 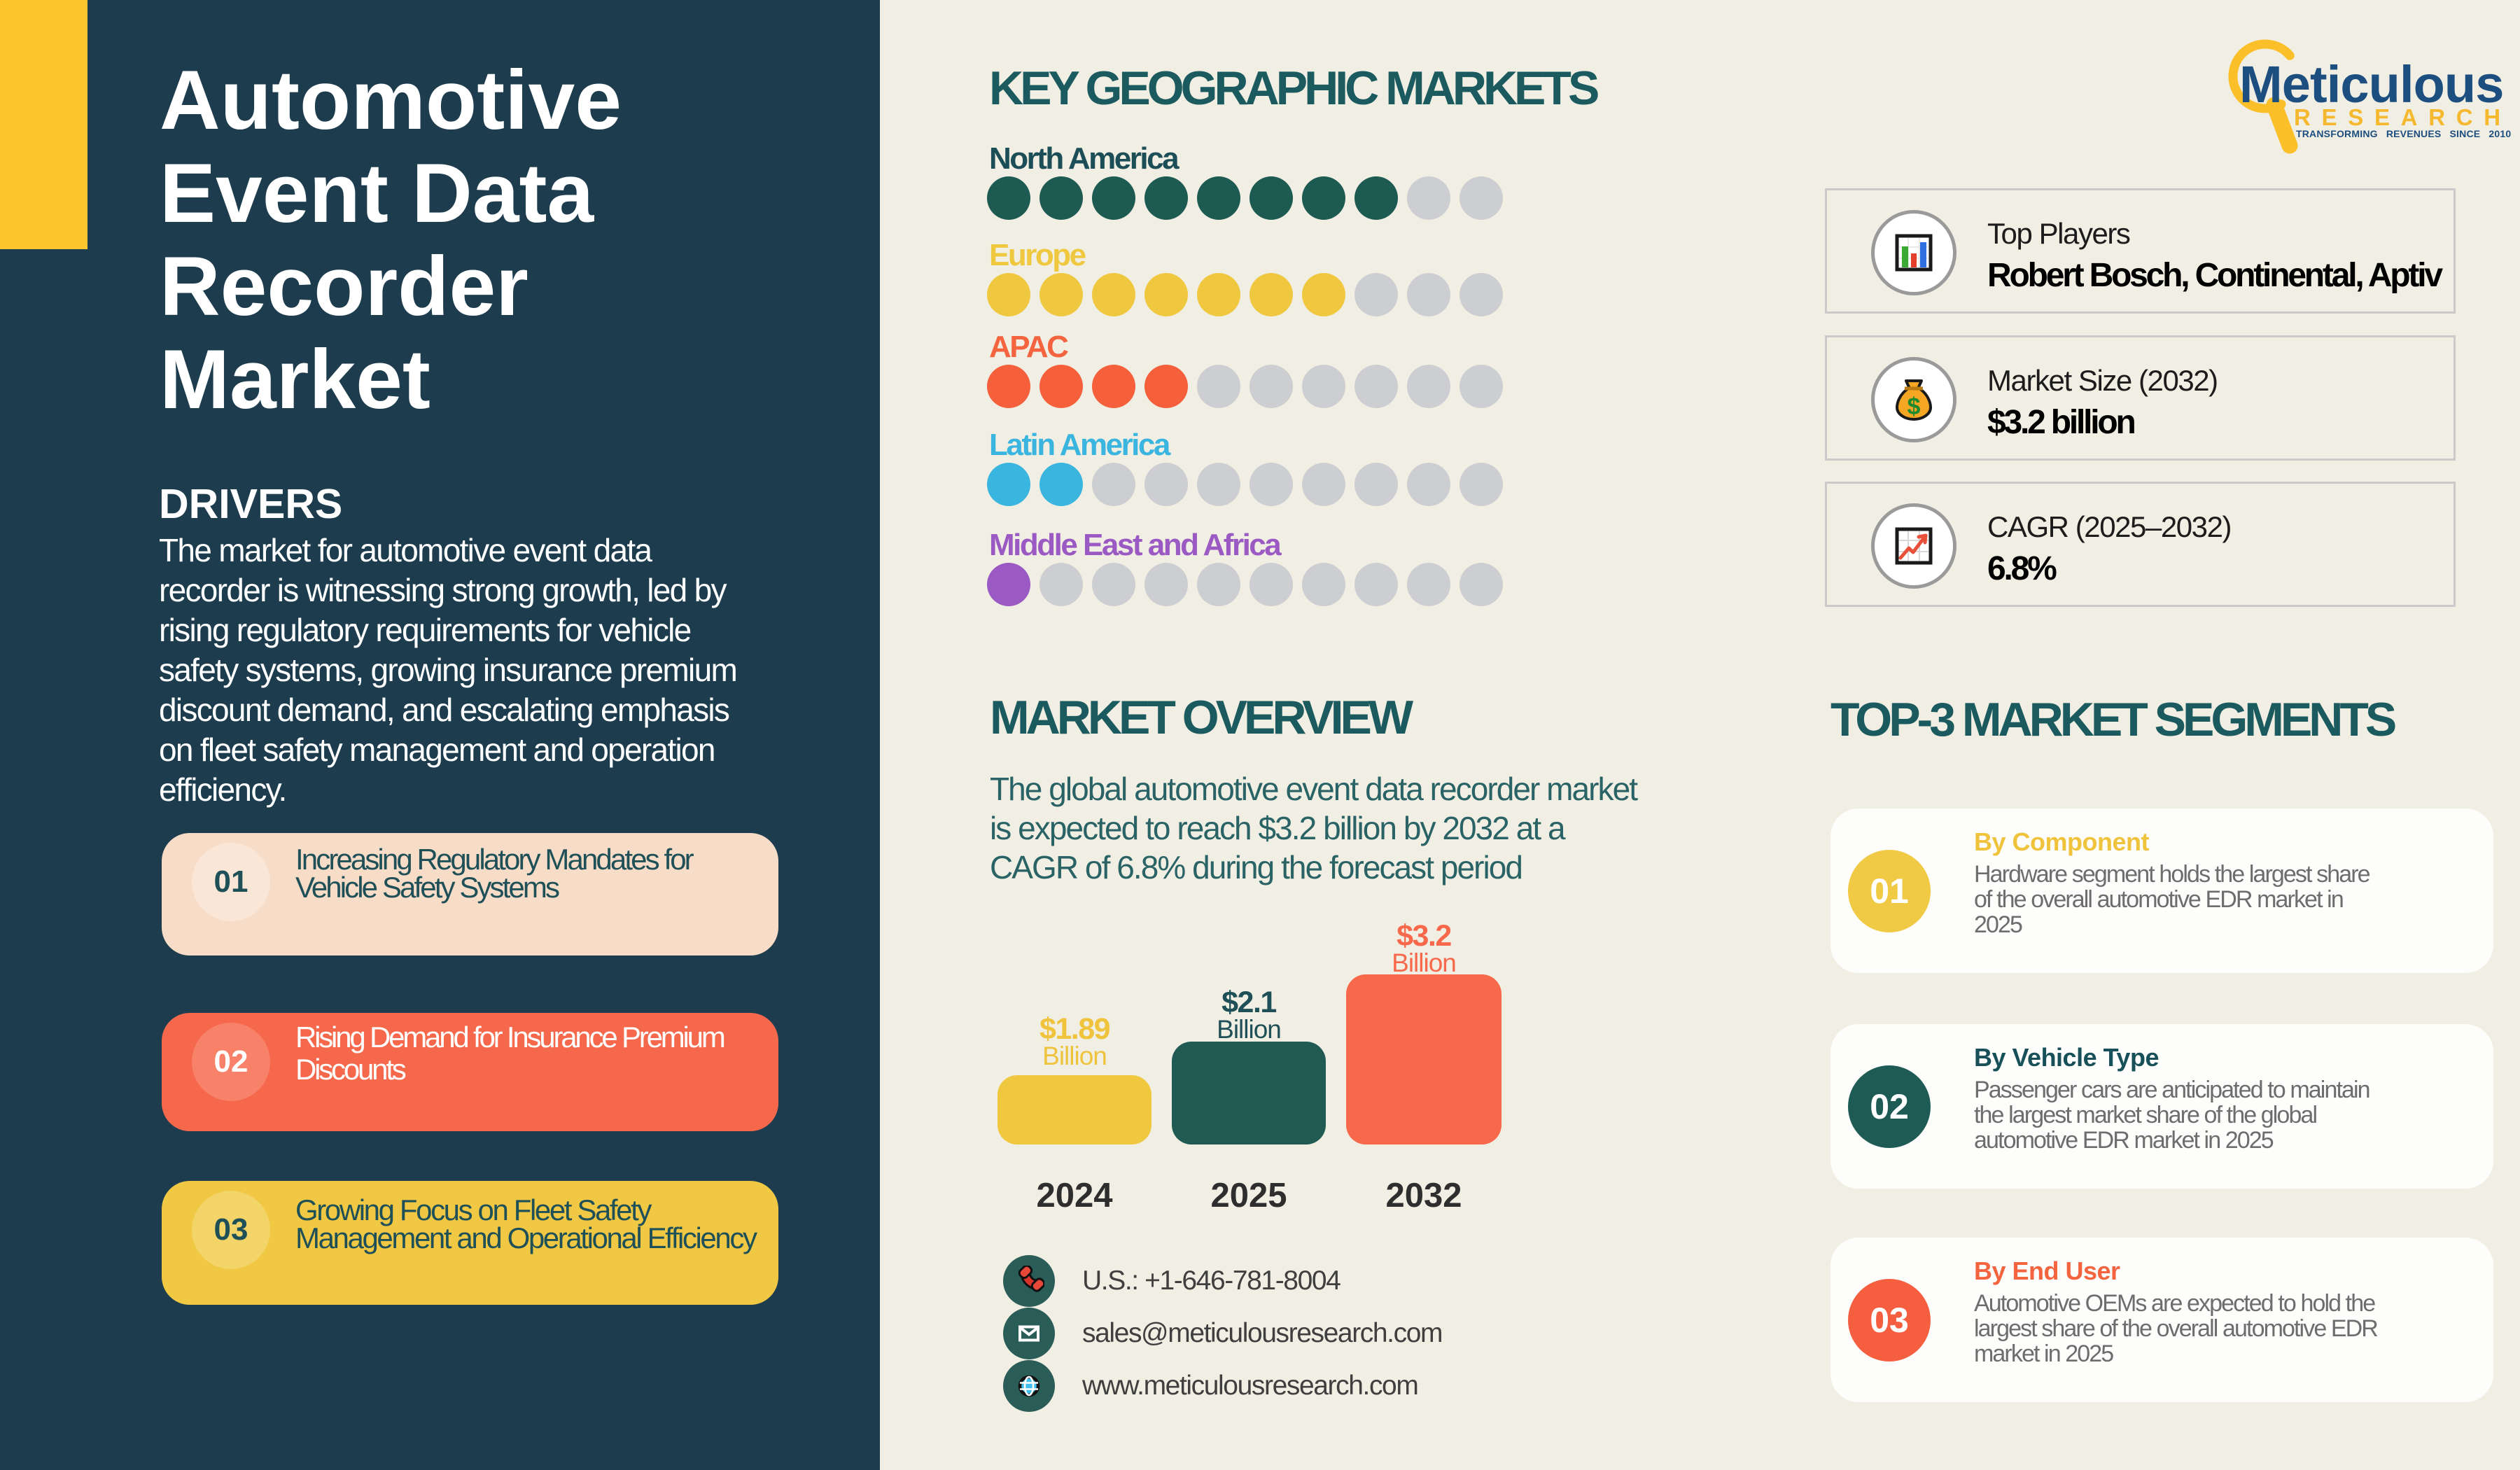 I want to click on svg-text: RESEARCH, so click(x=2403, y=117).